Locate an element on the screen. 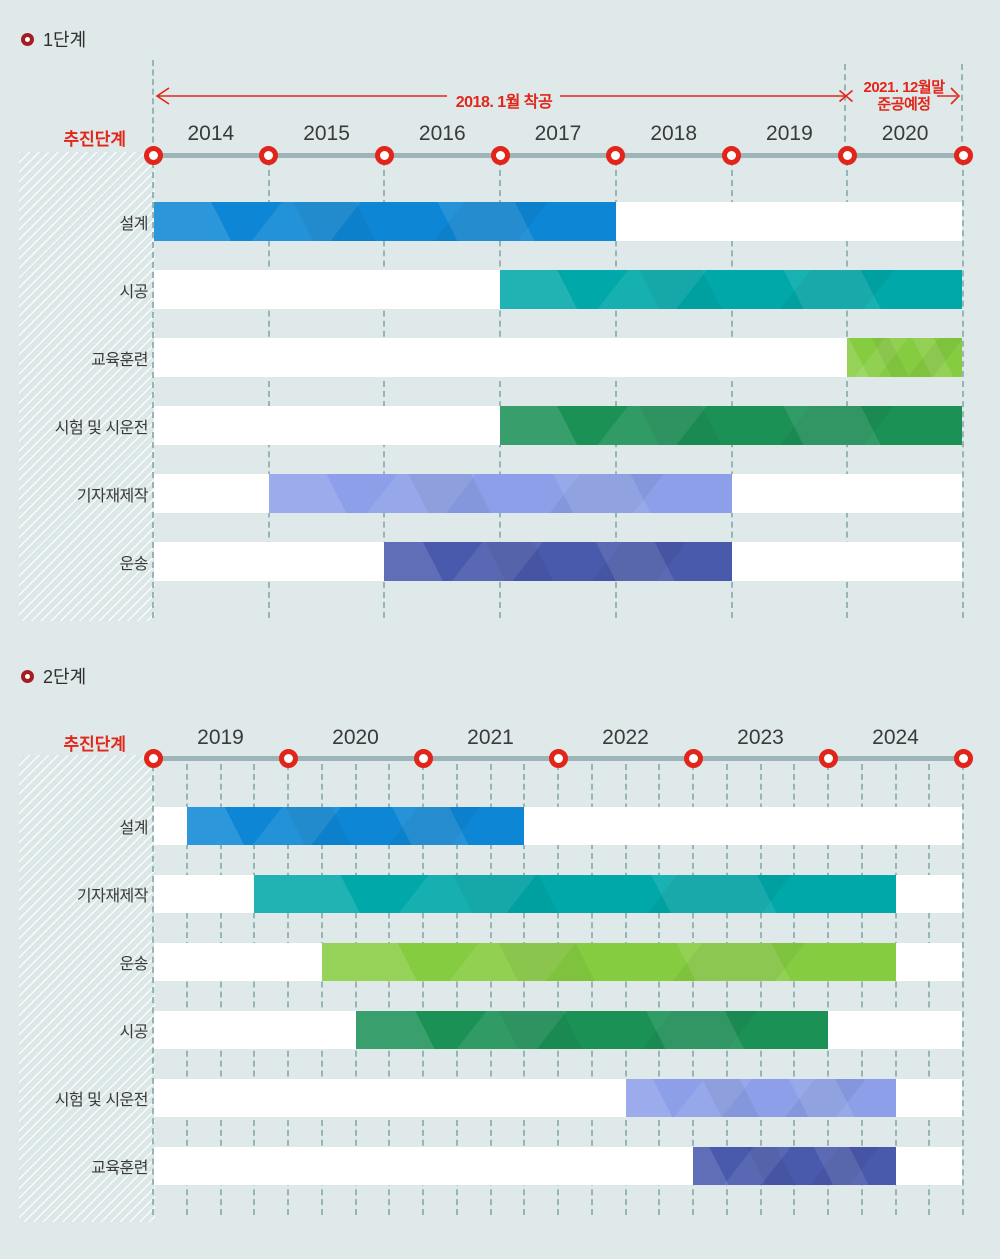  construction-start-label: 2018. 1월 착공 is located at coordinates (504, 102).